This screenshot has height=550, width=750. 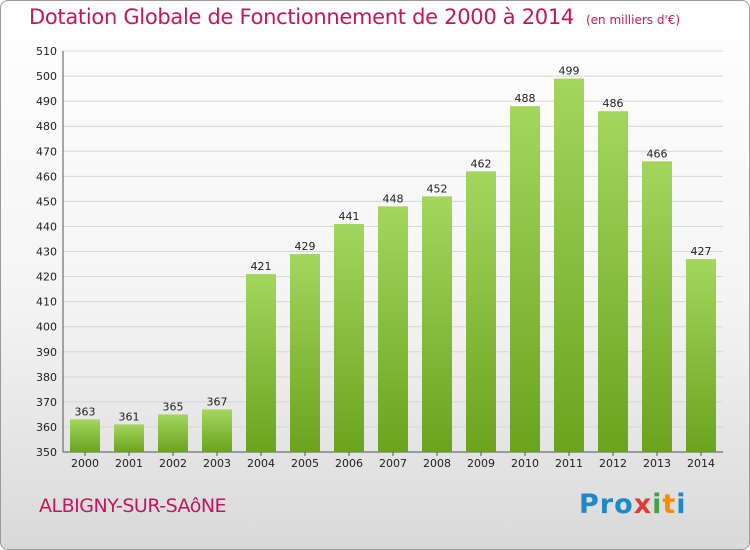 I want to click on y-tick-label: 410, so click(x=46, y=302).